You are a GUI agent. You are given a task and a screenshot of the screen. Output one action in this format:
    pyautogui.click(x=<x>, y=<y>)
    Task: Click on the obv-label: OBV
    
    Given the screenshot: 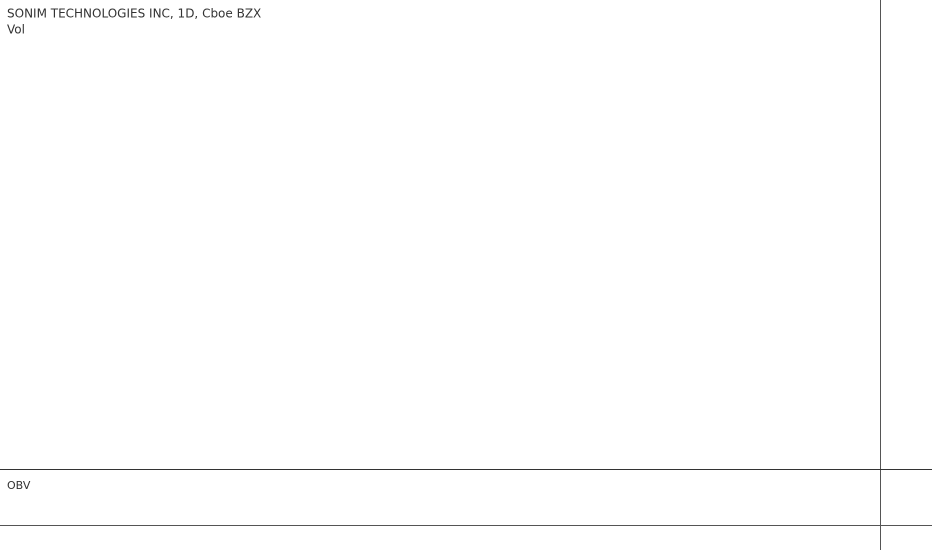 What is the action you would take?
    pyautogui.click(x=19, y=485)
    